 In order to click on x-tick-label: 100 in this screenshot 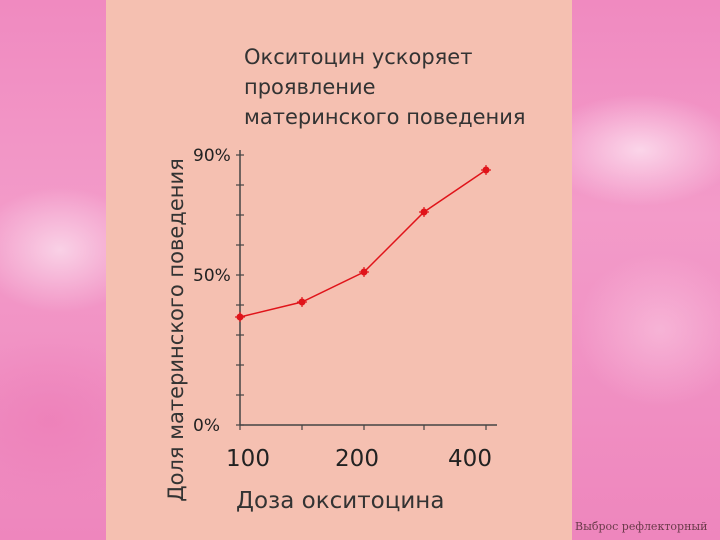, I will do `click(248, 459)`.